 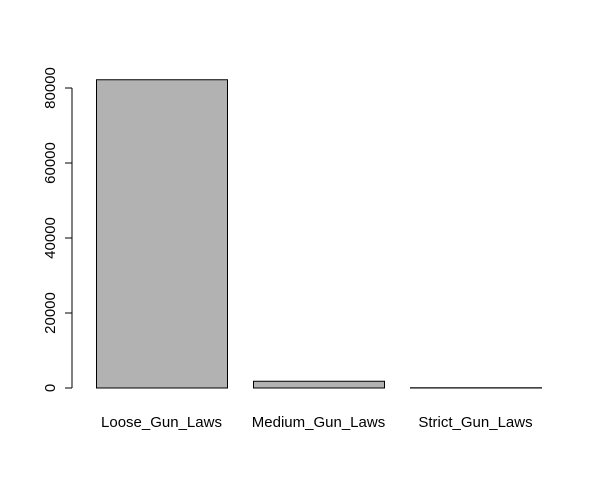 I want to click on x-tick-label: Medium_Gun_Laws, so click(x=318, y=422).